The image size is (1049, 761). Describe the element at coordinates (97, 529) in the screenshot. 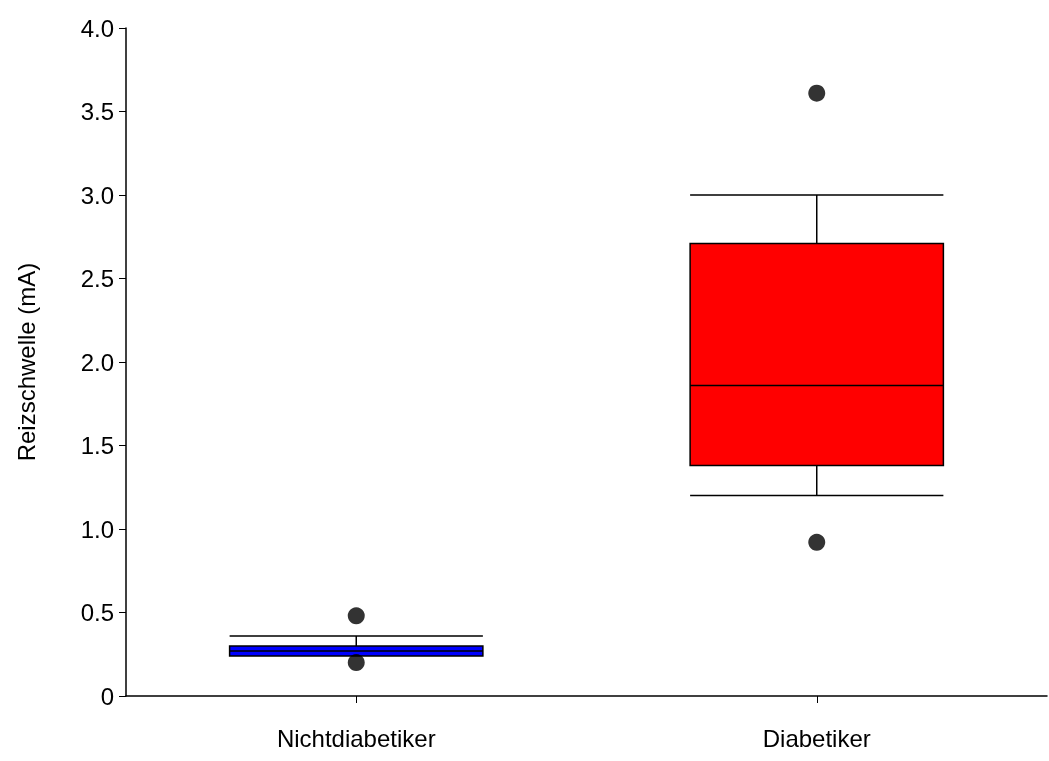

I see `y-tick-label: 1.0` at that location.